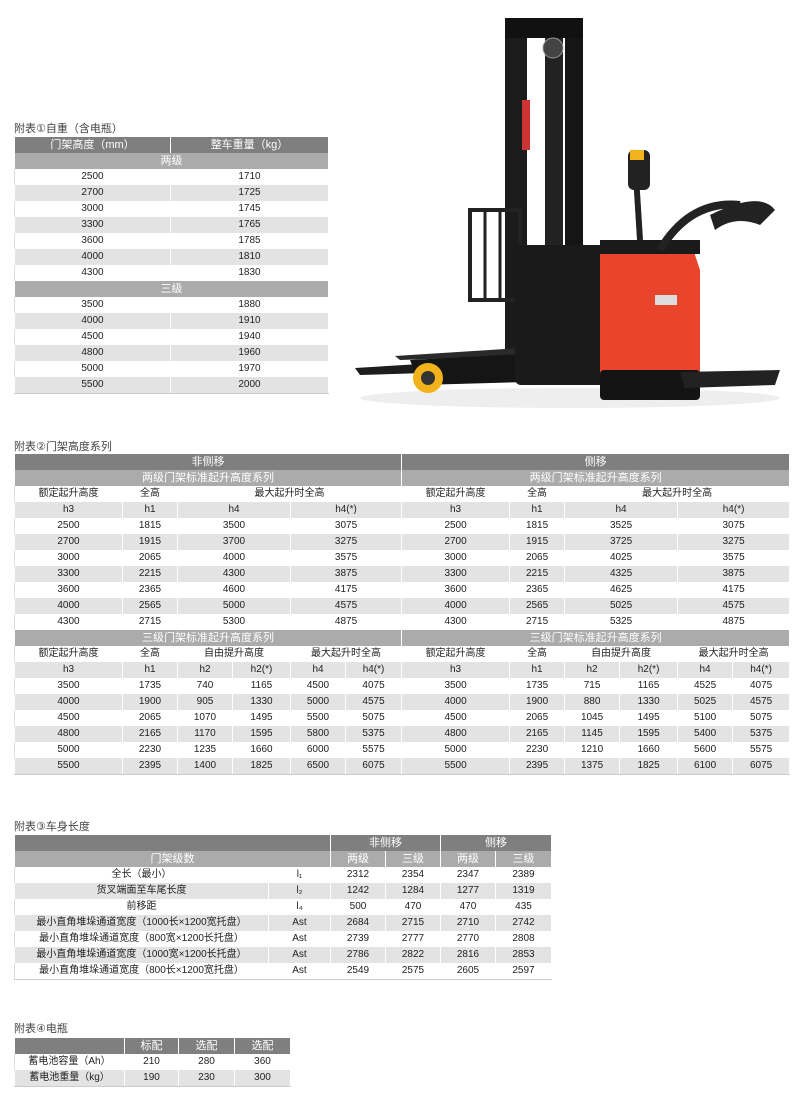 The width and height of the screenshot is (800, 1119). I want to click on table-cell: 2710, so click(468, 923).